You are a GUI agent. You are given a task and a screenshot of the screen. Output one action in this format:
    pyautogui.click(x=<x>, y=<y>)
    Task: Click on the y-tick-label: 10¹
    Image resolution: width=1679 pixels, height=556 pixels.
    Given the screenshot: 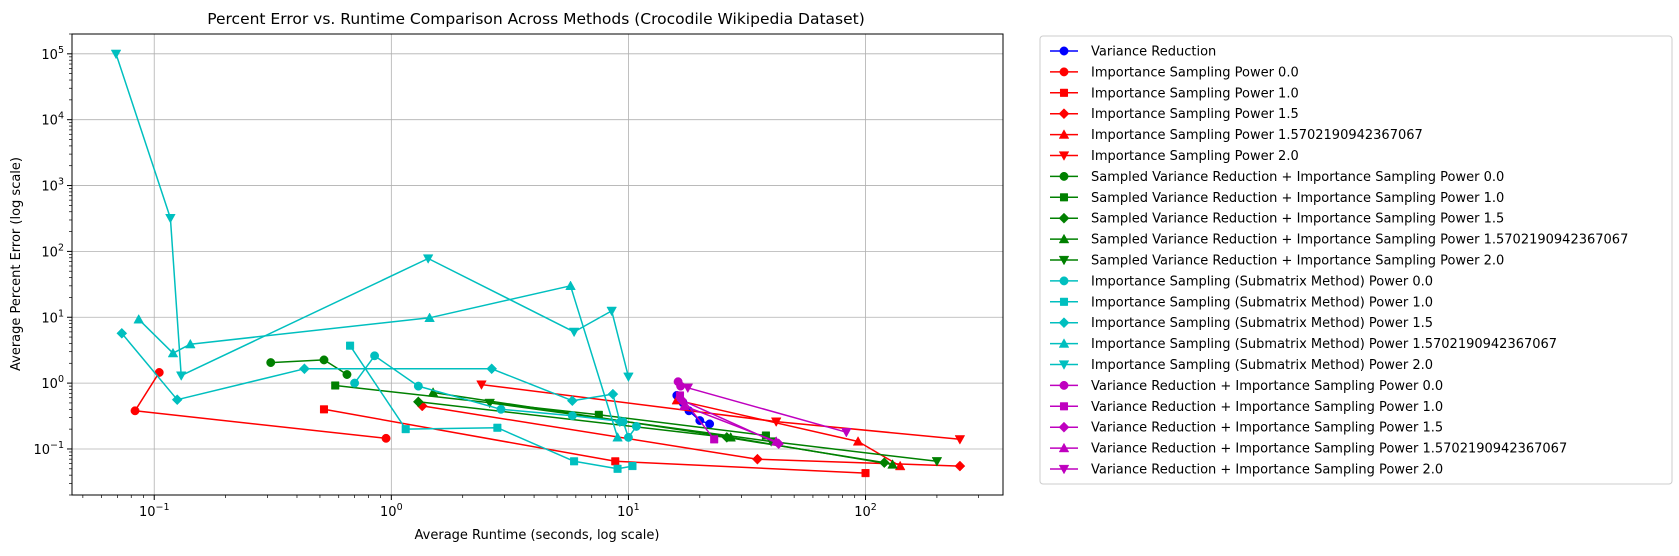 What is the action you would take?
    pyautogui.click(x=52, y=317)
    